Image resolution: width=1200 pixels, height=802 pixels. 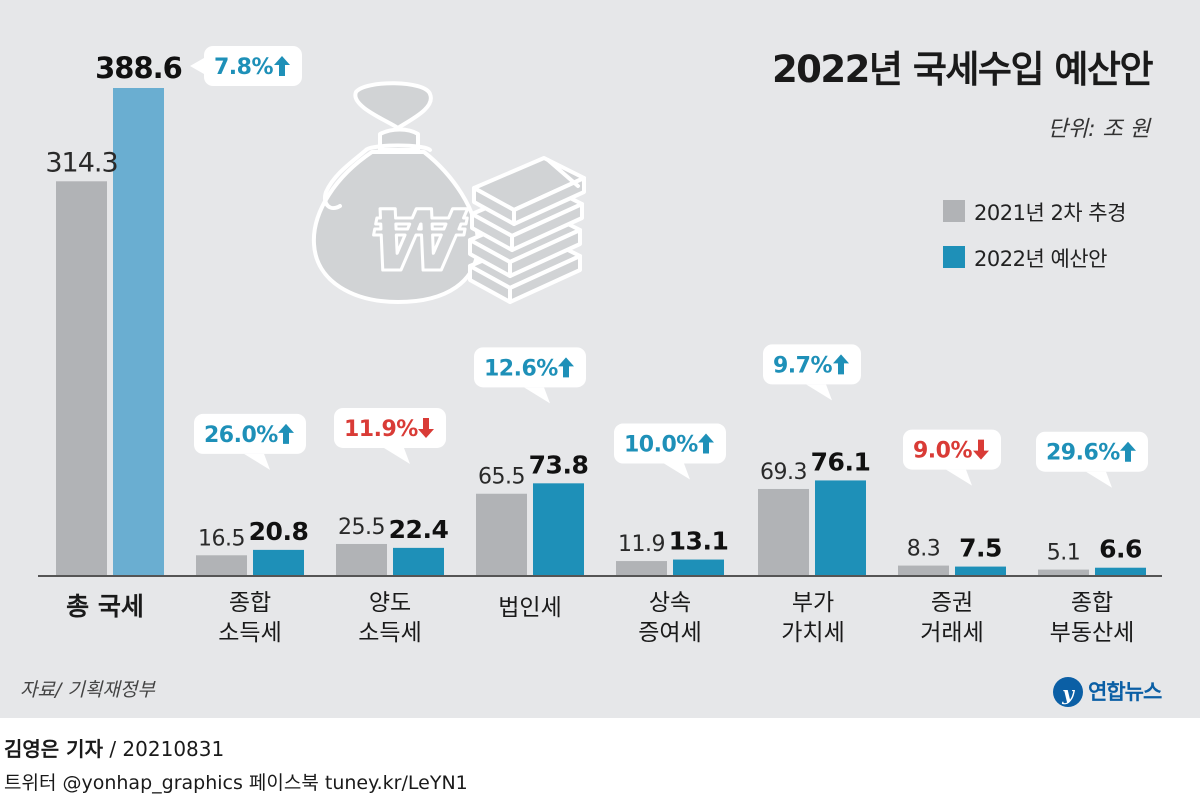 I want to click on value-label-2021: 8.3, so click(x=924, y=549).